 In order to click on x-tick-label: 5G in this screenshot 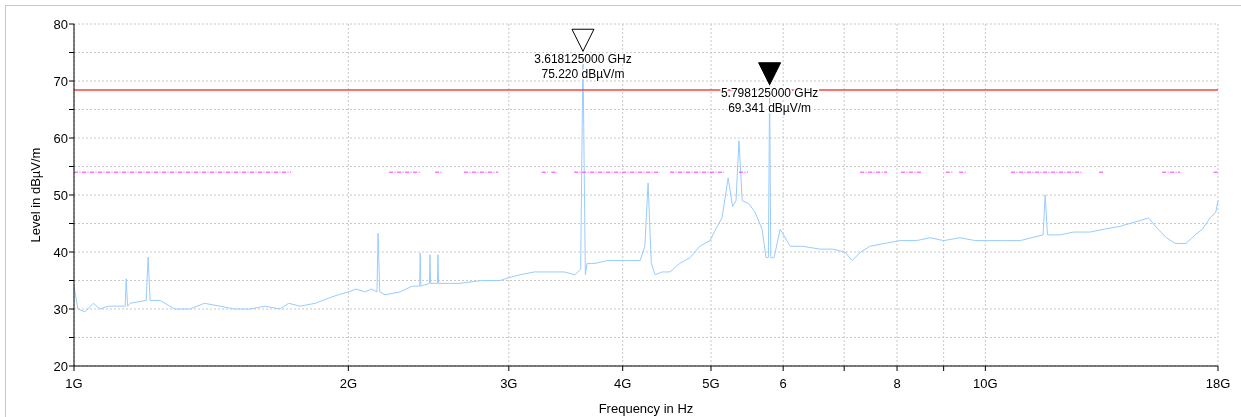, I will do `click(711, 383)`.